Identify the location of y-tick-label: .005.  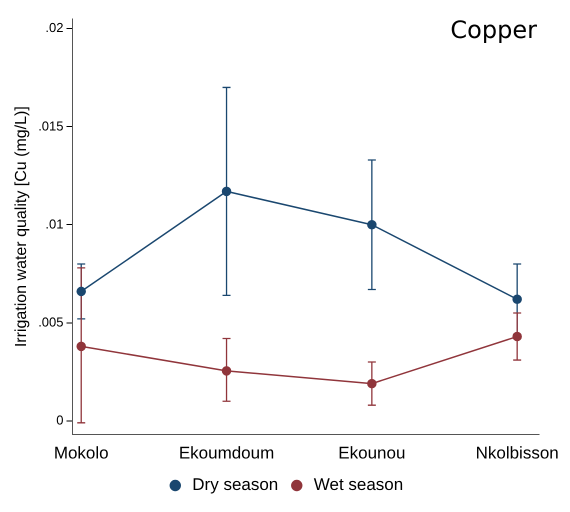
(51, 322).